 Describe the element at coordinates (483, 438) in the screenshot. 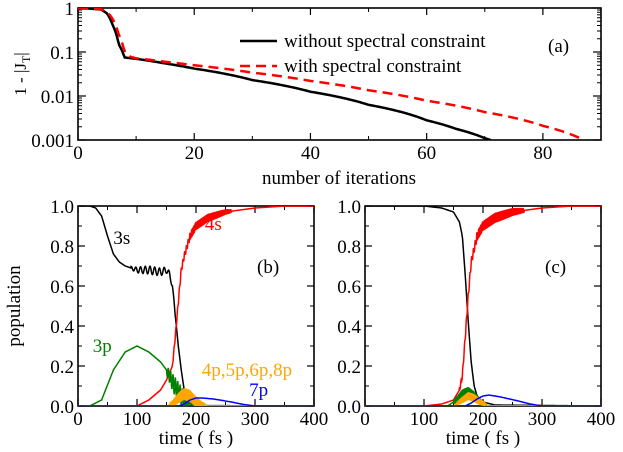

I see `panel-c-xlabel: time ( fs )` at that location.